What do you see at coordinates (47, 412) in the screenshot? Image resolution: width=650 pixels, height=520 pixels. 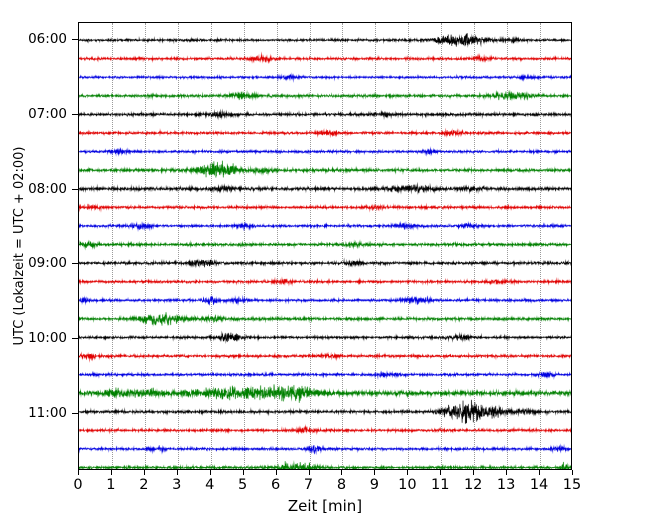 I see `y-tick-label: 11:00` at bounding box center [47, 412].